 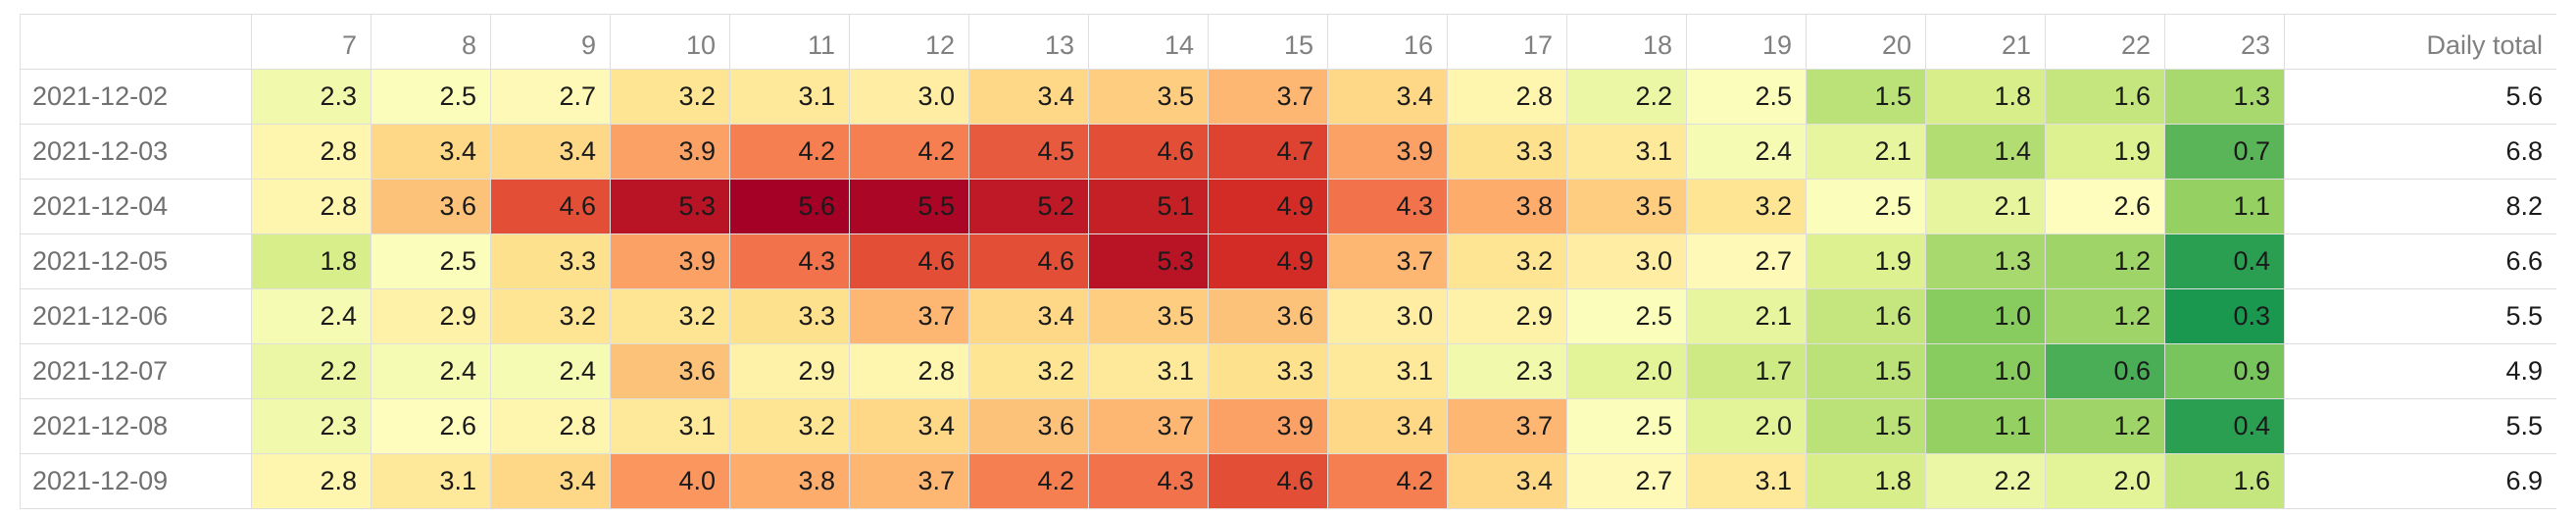 I want to click on column-header-hour: 15, so click(x=1268, y=42).